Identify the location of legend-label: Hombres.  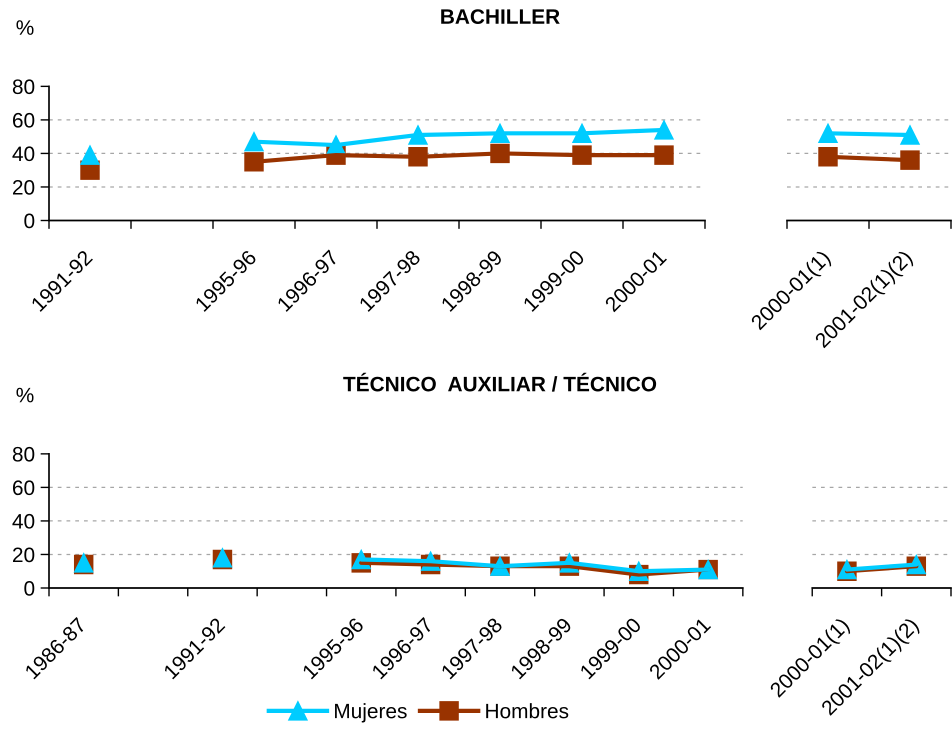
(527, 710).